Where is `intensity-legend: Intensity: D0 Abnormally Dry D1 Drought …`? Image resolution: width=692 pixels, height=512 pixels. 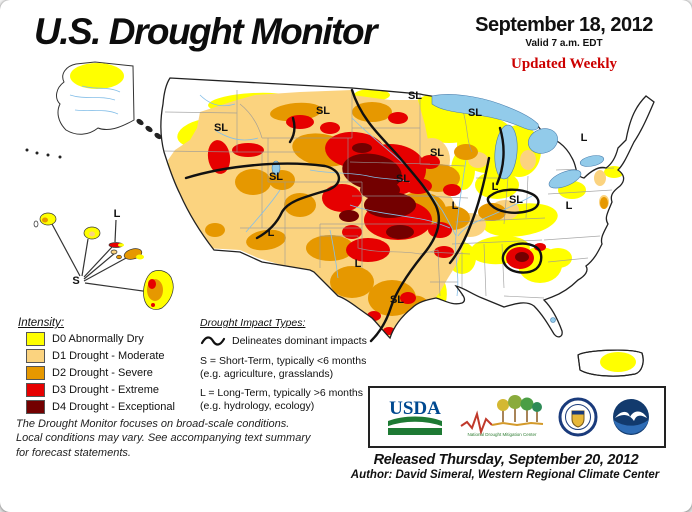 intensity-legend: Intensity: D0 Abnormally Dry D1 Drought … is located at coordinates (96, 367).